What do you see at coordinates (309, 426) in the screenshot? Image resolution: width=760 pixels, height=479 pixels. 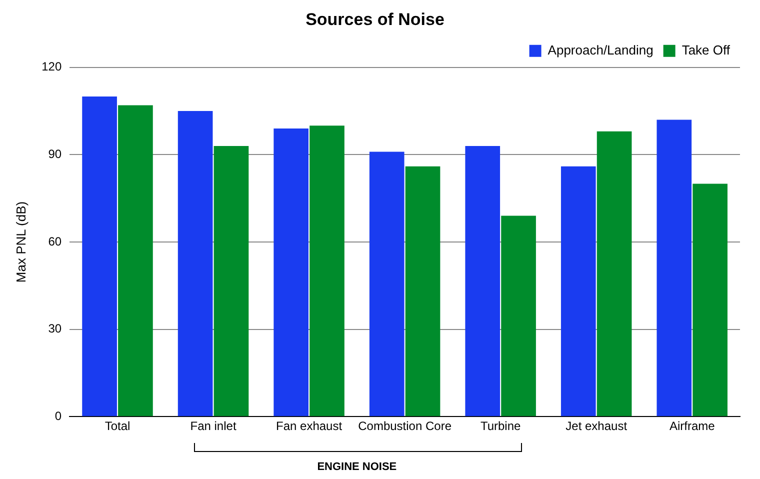 I see `x-tick-label: Fan exhaust` at bounding box center [309, 426].